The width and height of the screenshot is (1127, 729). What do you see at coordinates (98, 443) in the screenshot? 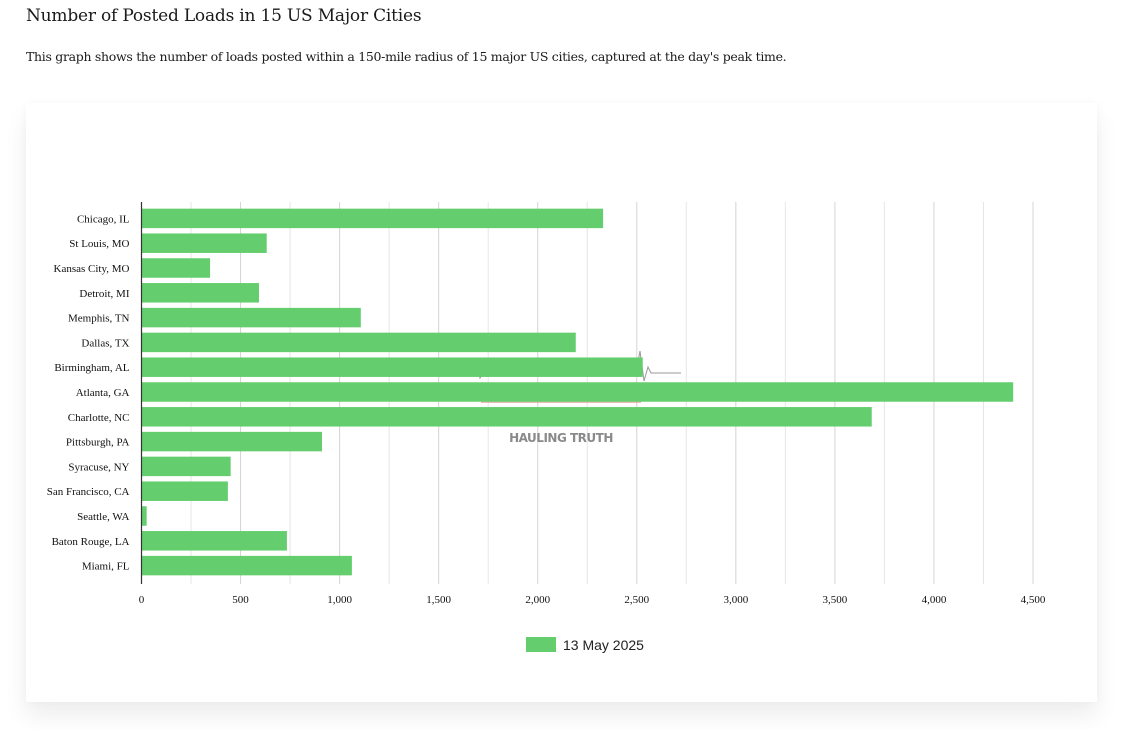
I see `category-label: Pittsburgh, PA` at bounding box center [98, 443].